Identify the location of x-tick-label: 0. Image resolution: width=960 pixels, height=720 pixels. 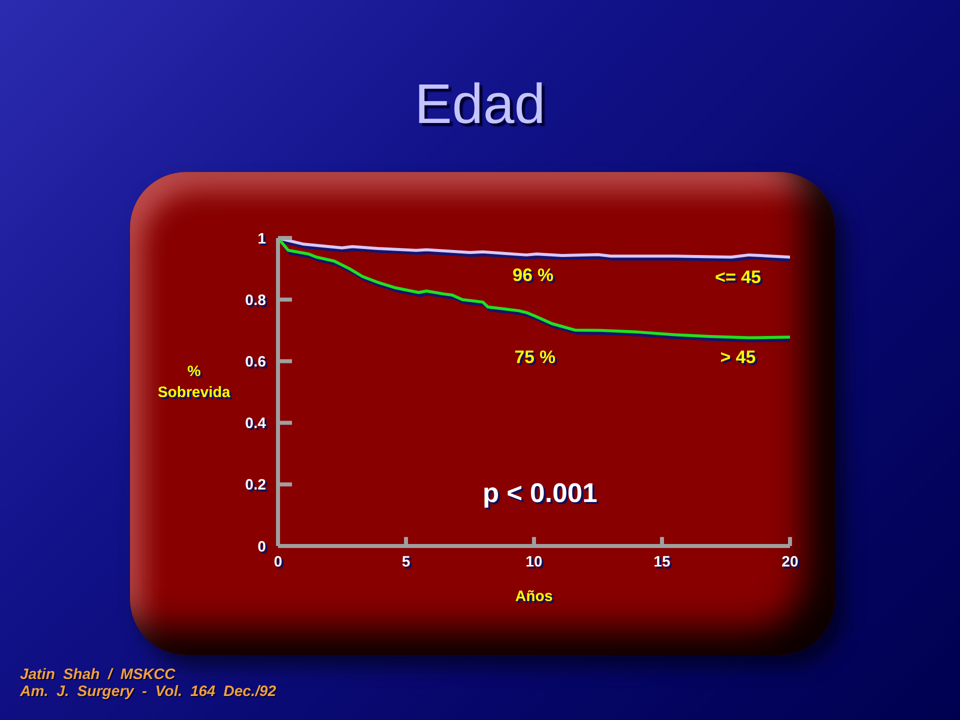
(278, 562).